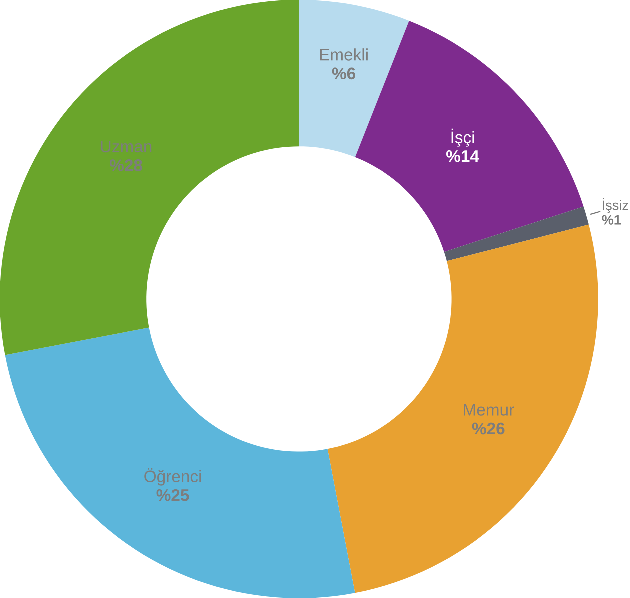 The image size is (630, 598). Describe the element at coordinates (173, 495) in the screenshot. I see `data-label: %25` at that location.